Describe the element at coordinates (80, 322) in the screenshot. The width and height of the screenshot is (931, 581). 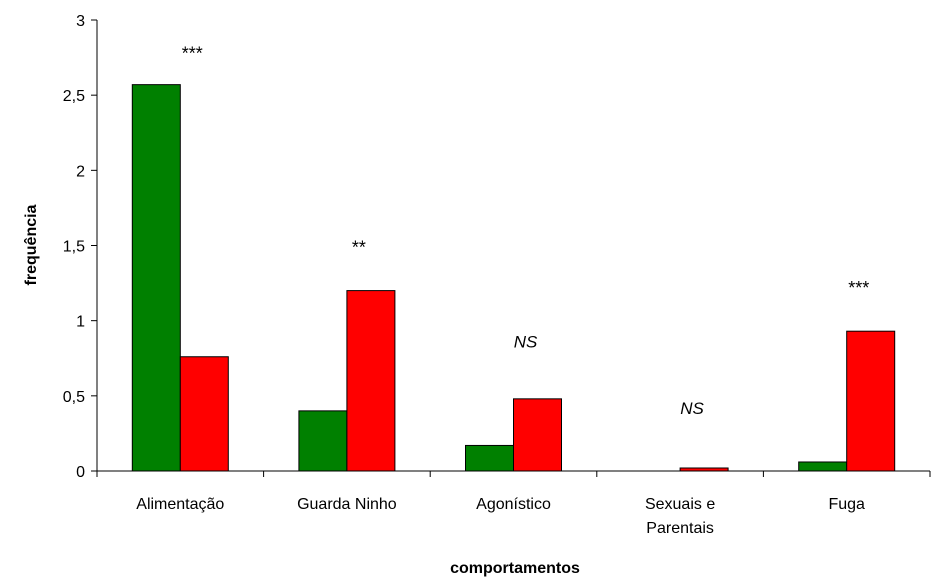
I see `y-tick-label: 1` at that location.